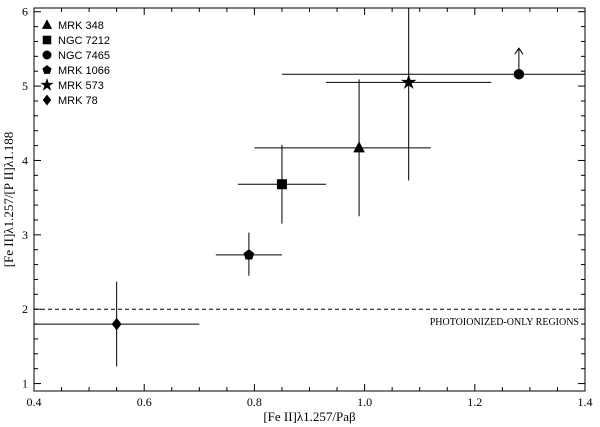 This screenshot has height=427, width=600. Describe the element at coordinates (585, 402) in the screenshot. I see `x-tick-label: 1.4` at that location.